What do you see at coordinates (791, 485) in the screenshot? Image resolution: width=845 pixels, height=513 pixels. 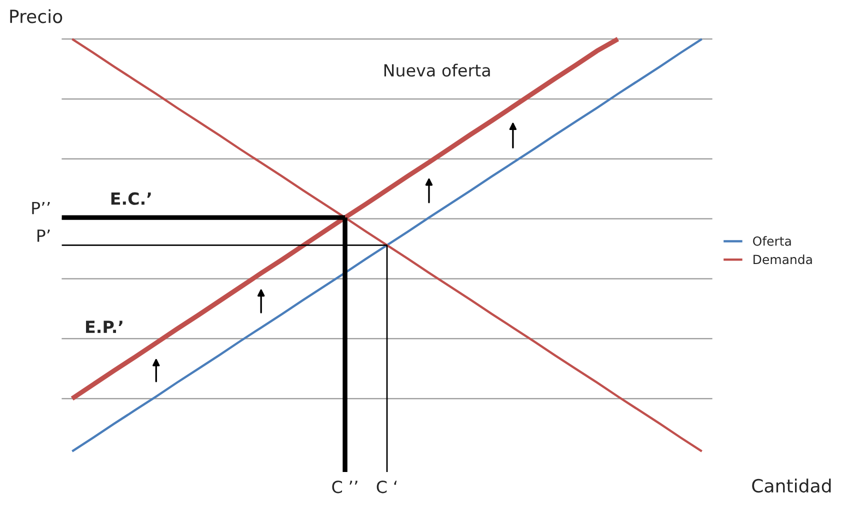 I see `x-axis-title: Cantidad` at bounding box center [791, 485].